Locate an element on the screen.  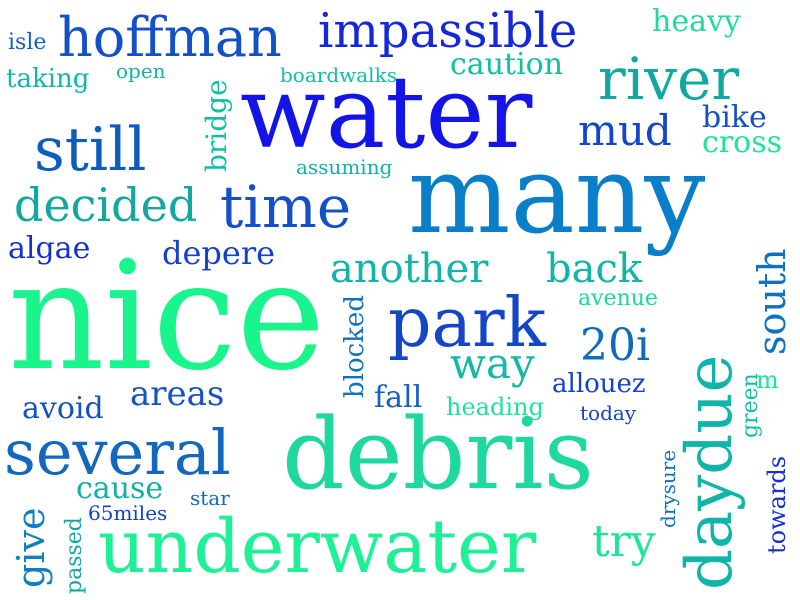
word-areas: areas is located at coordinates (177, 394).